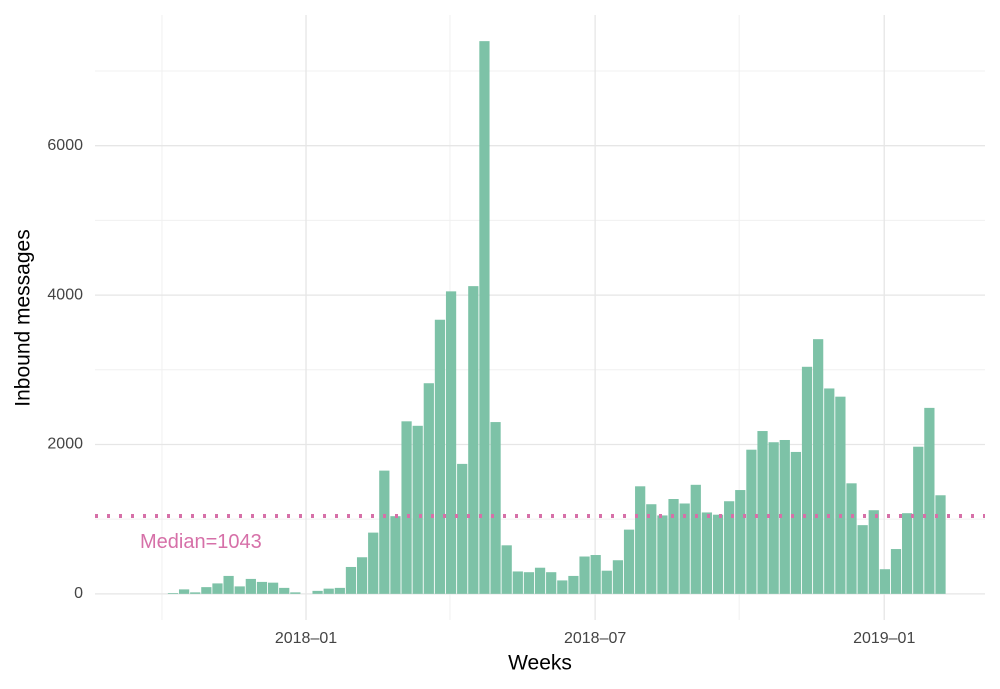 This screenshot has width=1000, height=689. What do you see at coordinates (884, 638) in the screenshot?
I see `x-tick-label: 2019–01` at bounding box center [884, 638].